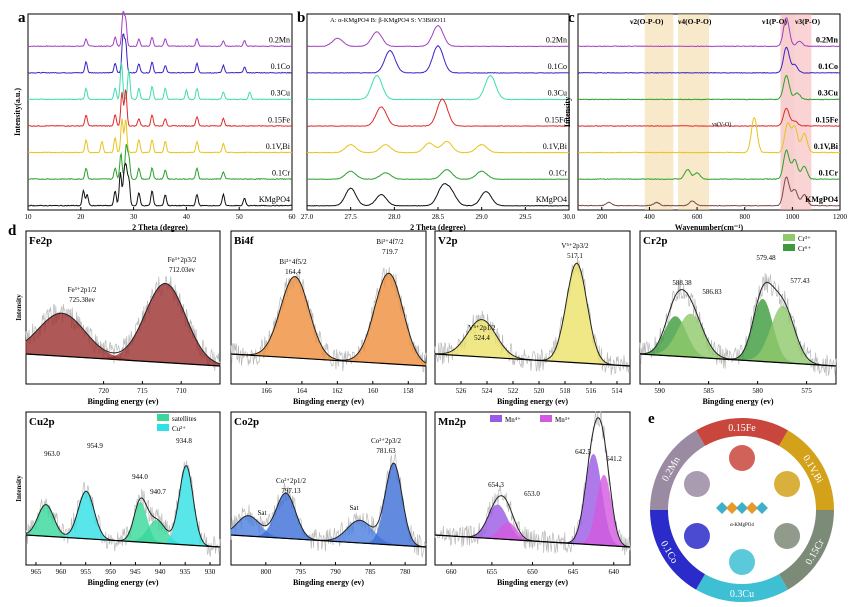 This screenshot has width=853, height=607. Describe the element at coordinates (800, 281) in the screenshot. I see `label-cr-3: 577.43` at that location.